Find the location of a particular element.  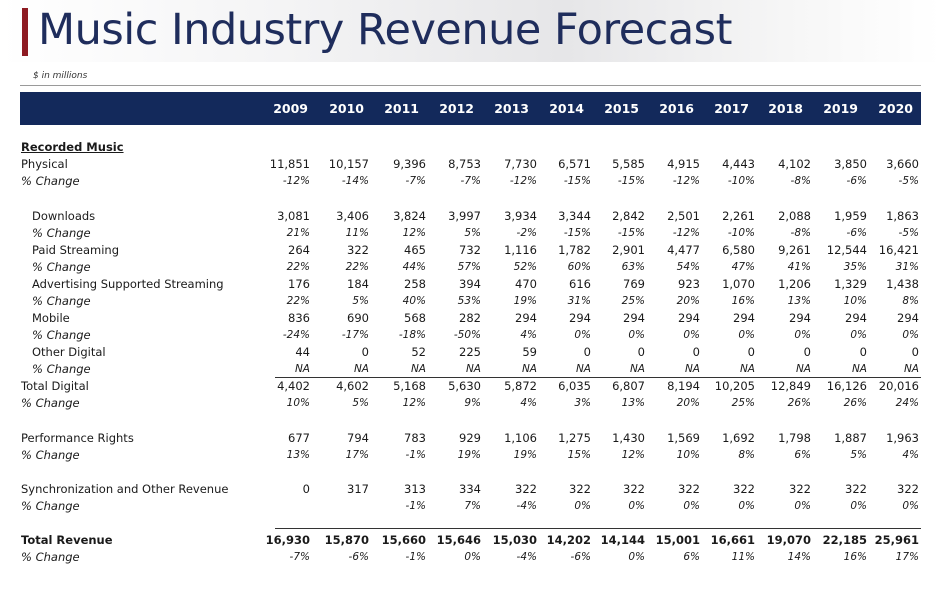

total-value-cell: 10,205 is located at coordinates (734, 386).